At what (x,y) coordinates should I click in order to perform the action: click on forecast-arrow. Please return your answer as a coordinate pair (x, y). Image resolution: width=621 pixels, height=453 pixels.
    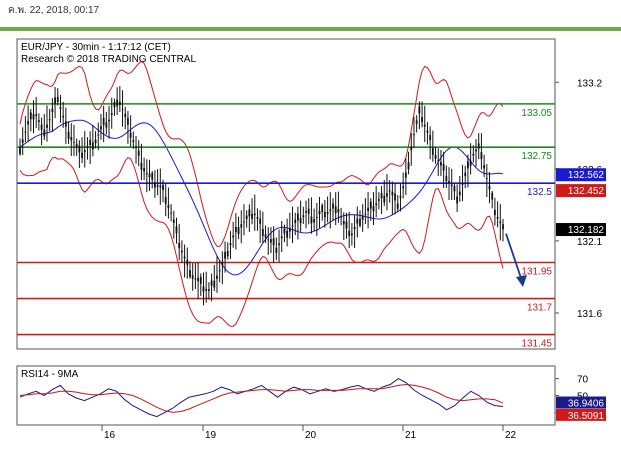
    Looking at the image, I should click on (516, 260).